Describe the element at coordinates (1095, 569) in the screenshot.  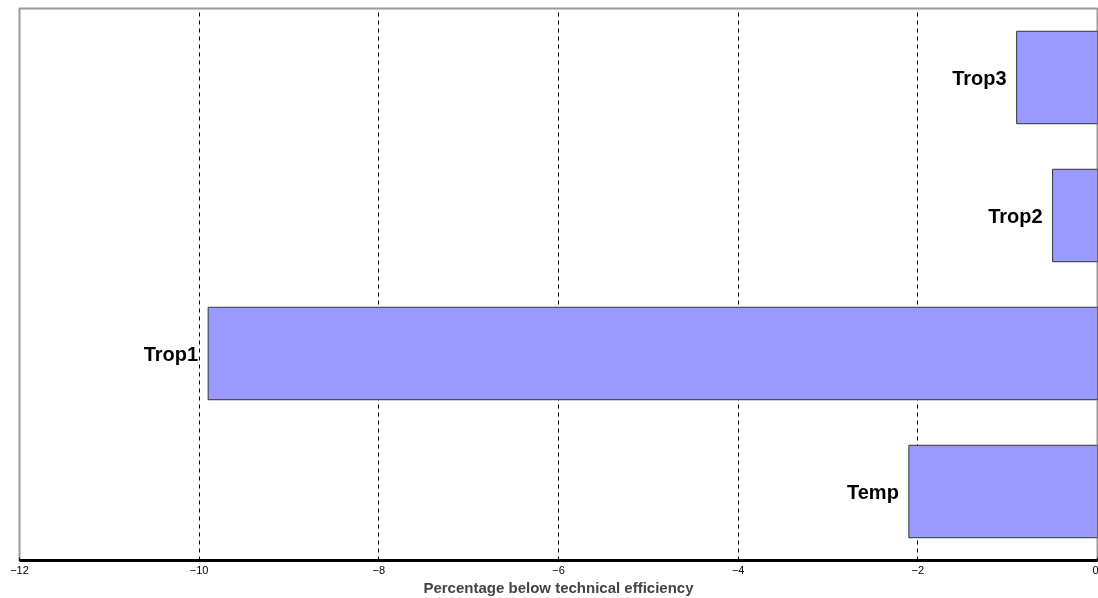
I see `x-tick-label: 0` at that location.